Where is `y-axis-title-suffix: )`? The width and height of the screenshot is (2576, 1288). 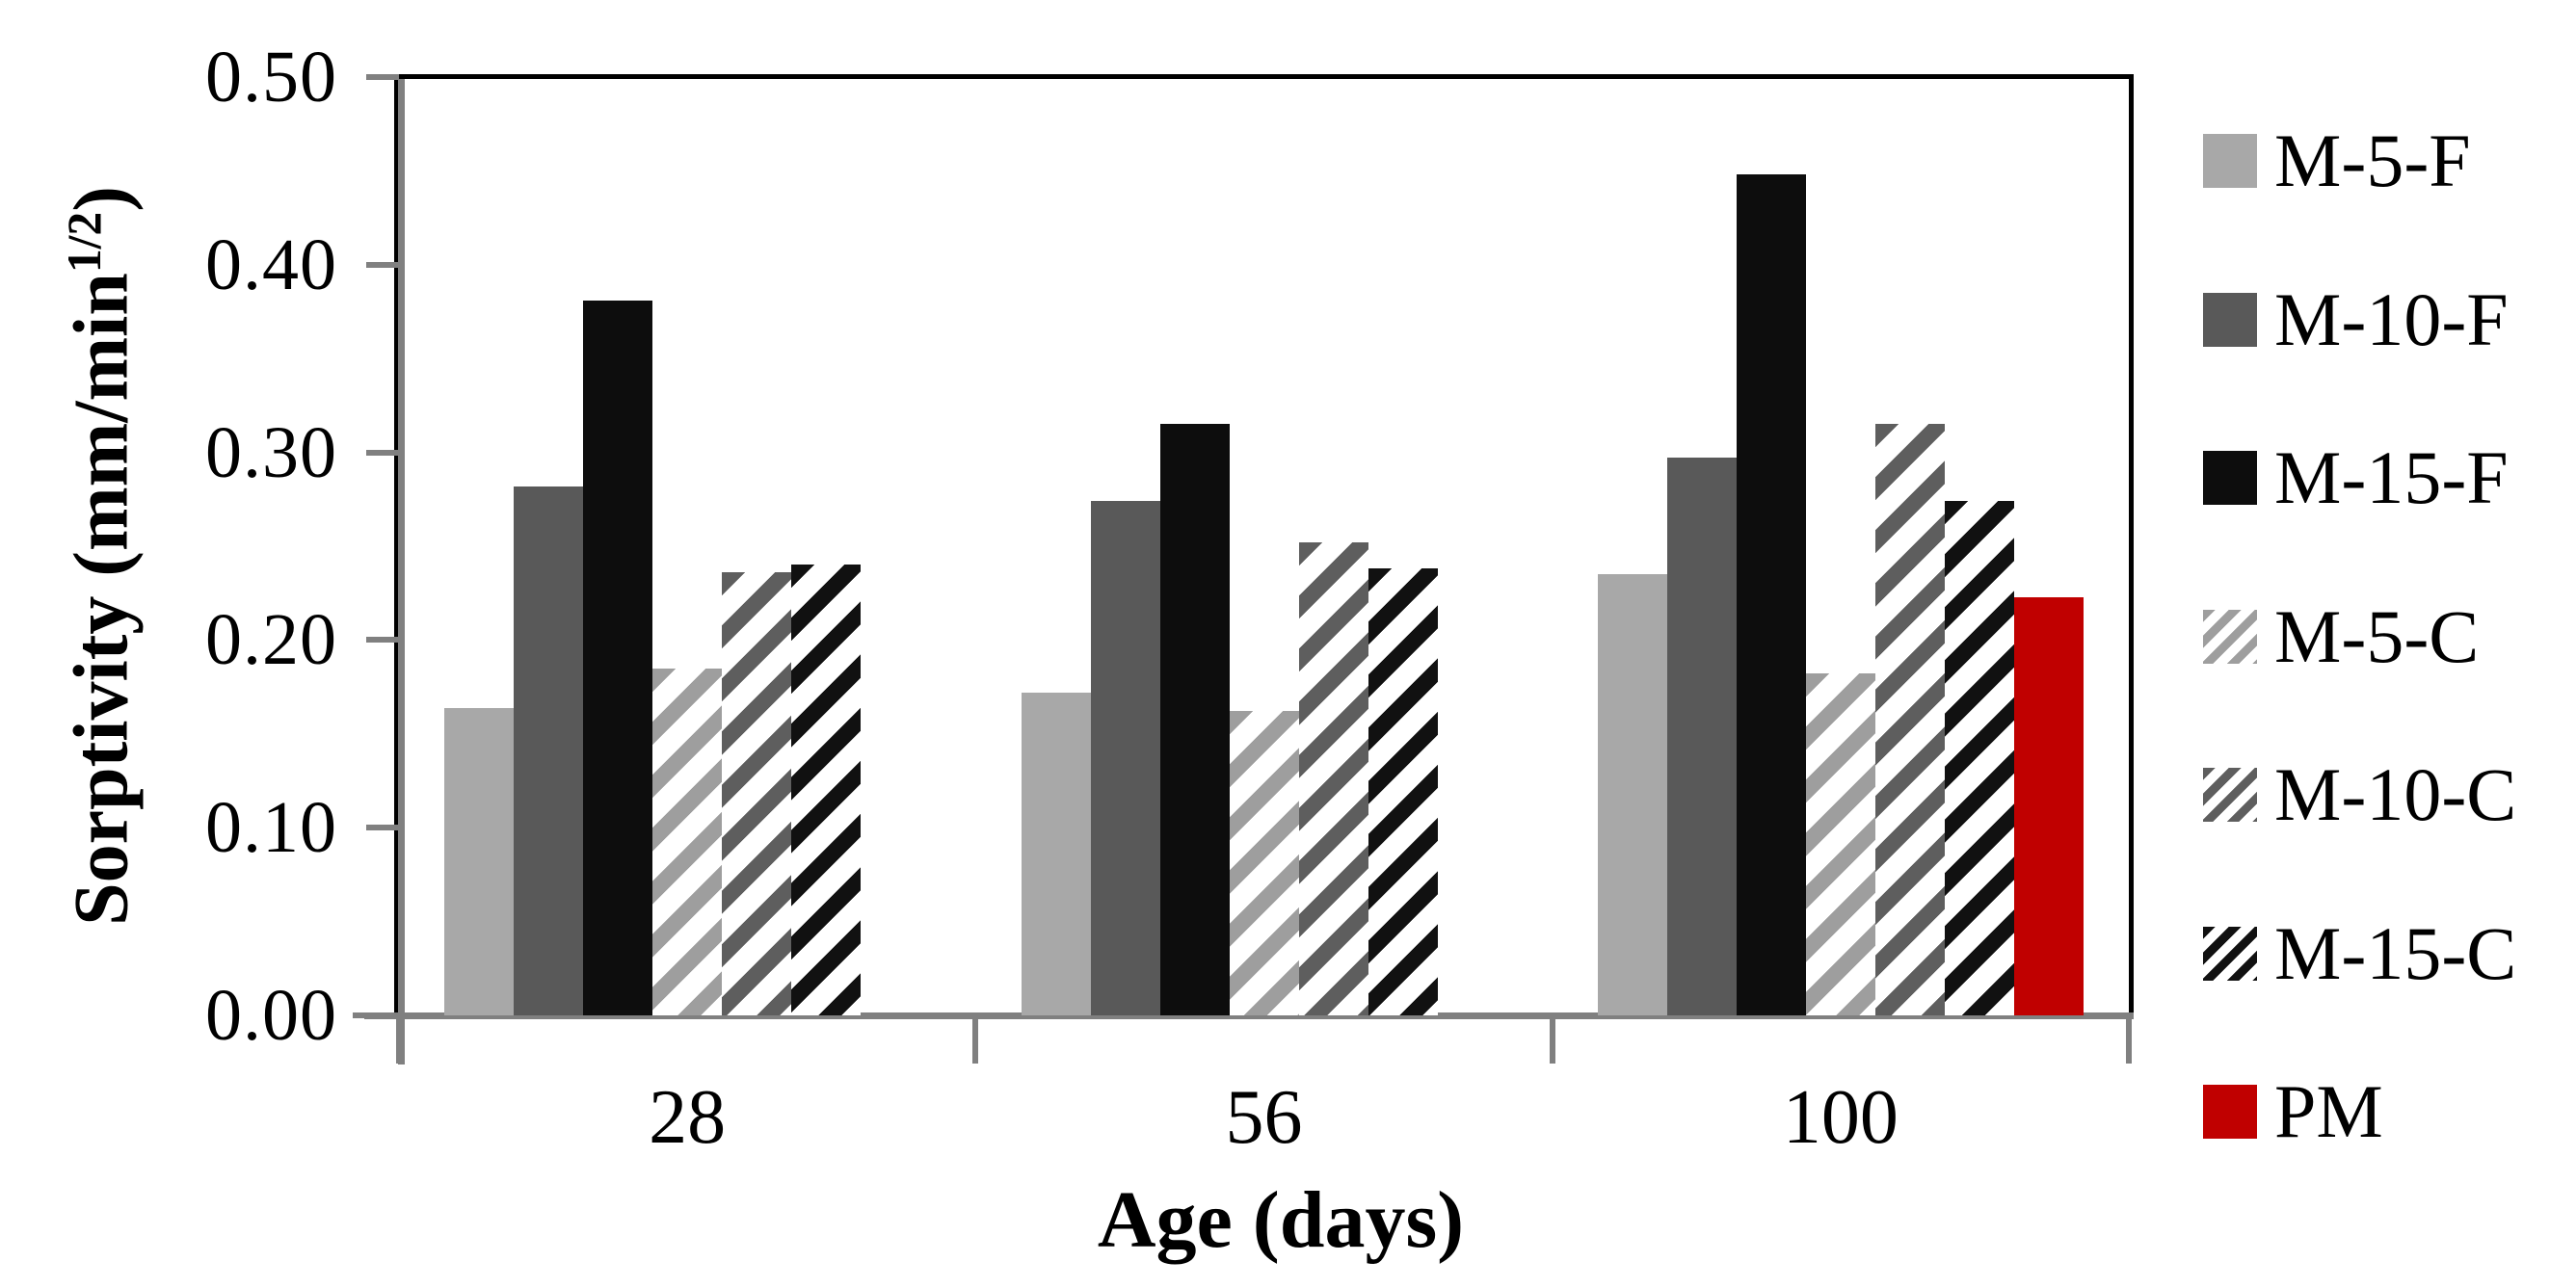 y-axis-title-suffix: ) is located at coordinates (102, 199).